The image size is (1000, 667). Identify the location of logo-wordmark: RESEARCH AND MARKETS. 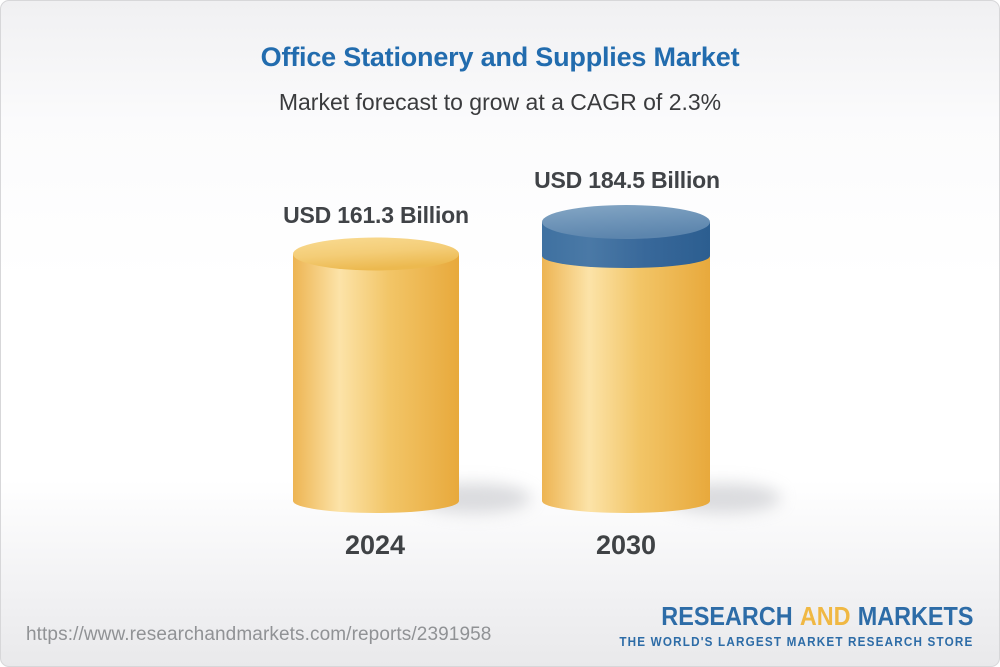
(796, 616).